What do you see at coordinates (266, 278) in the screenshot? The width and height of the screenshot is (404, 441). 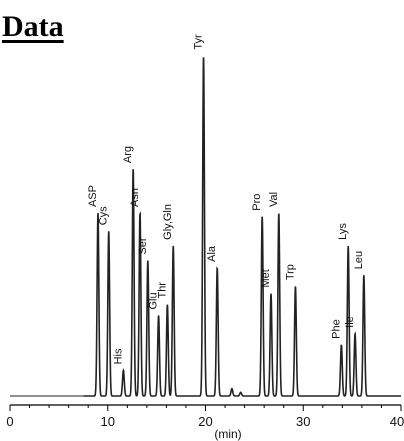 I see `peak-label: Met` at bounding box center [266, 278].